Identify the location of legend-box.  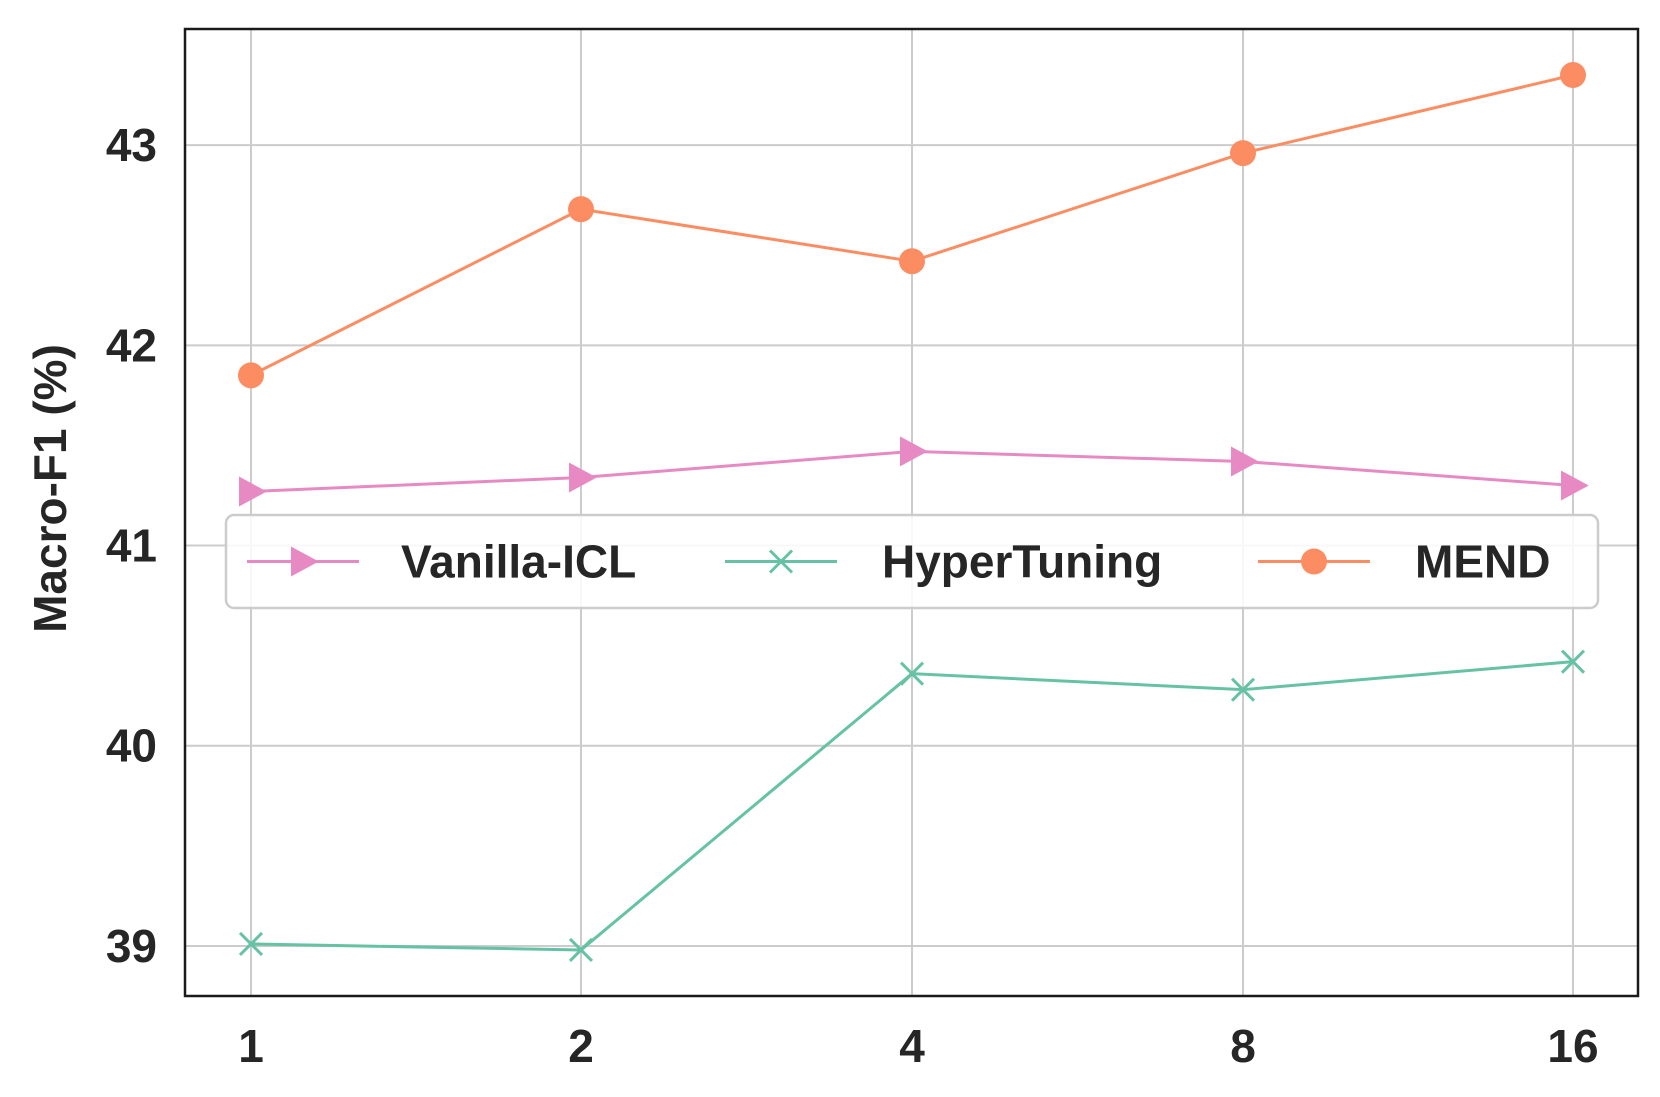
(912, 561).